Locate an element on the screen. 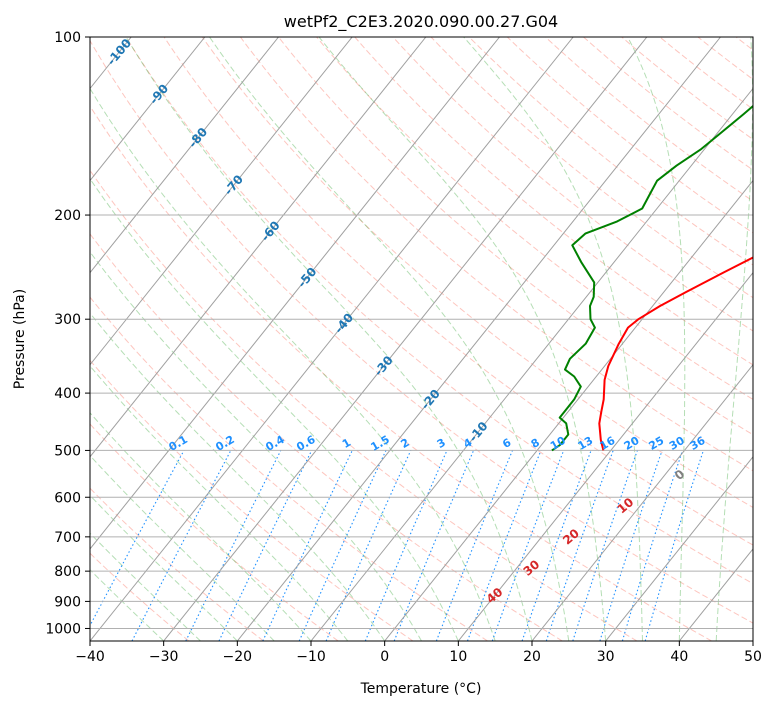 Image resolution: width=775 pixels, height=708 pixels. mixing-ratio-label: 1 is located at coordinates (346, 443).